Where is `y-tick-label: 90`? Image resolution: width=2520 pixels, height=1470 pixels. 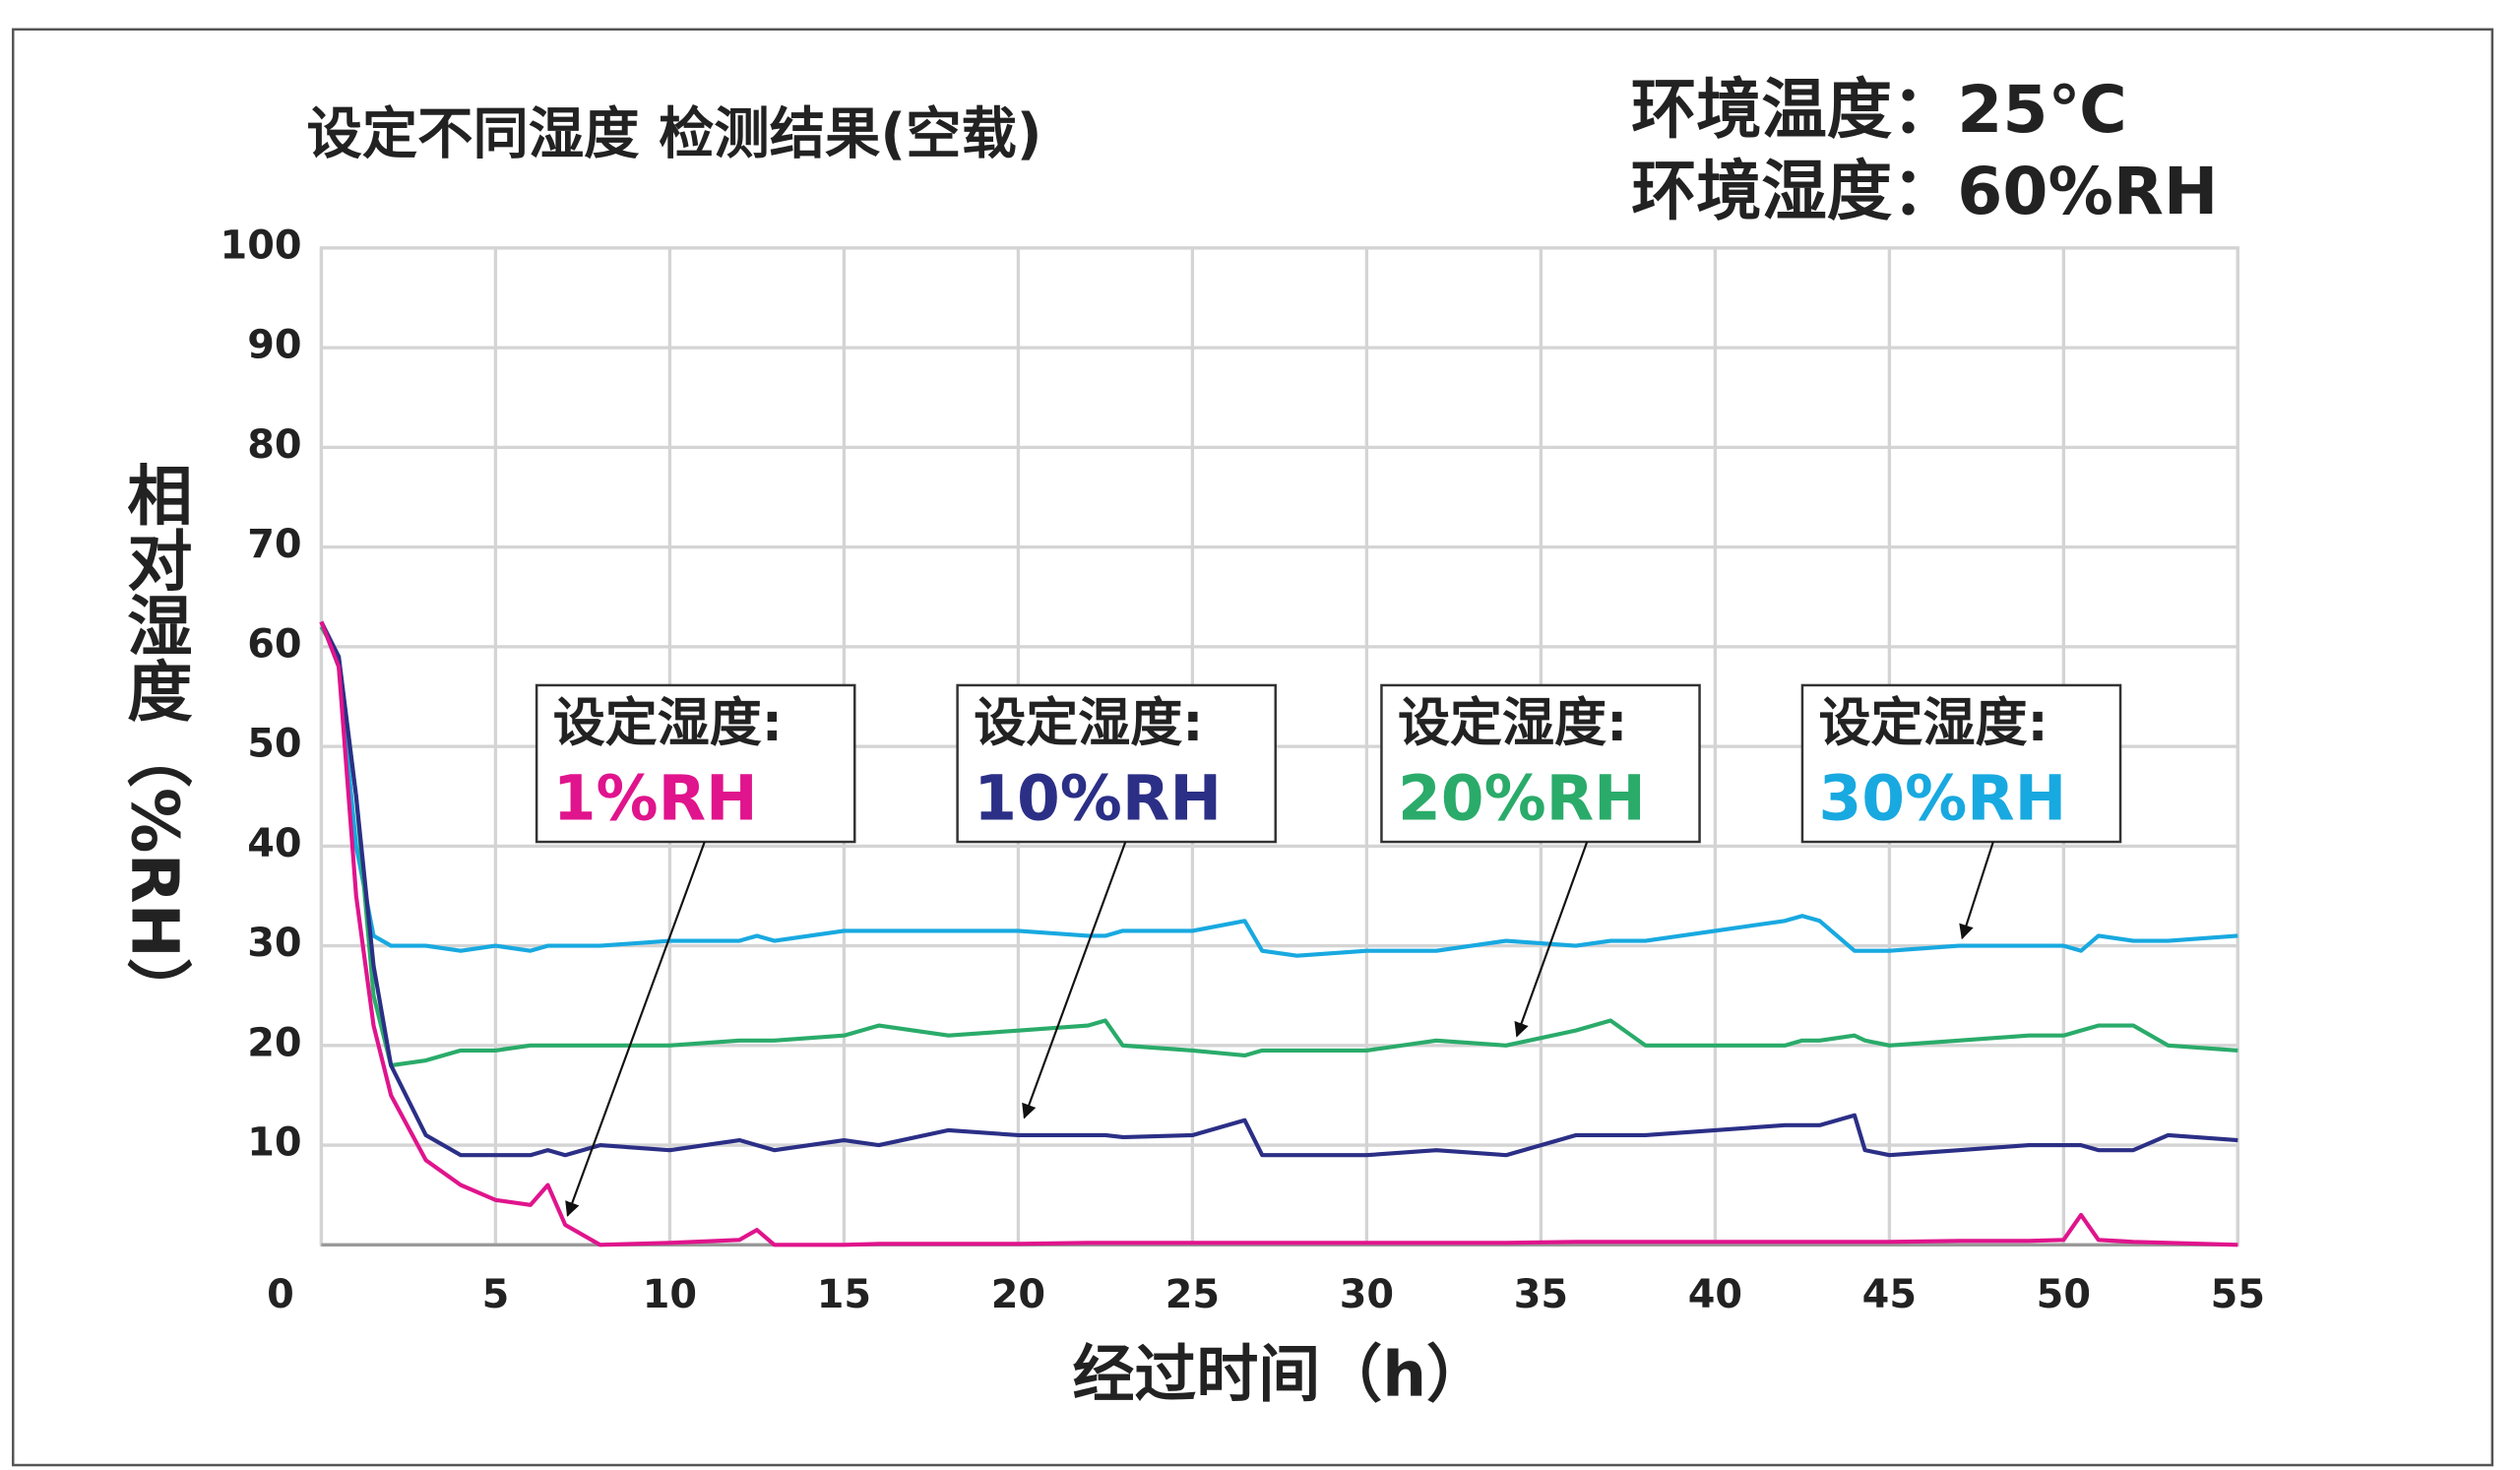
y-tick-label: 90 is located at coordinates (274, 345).